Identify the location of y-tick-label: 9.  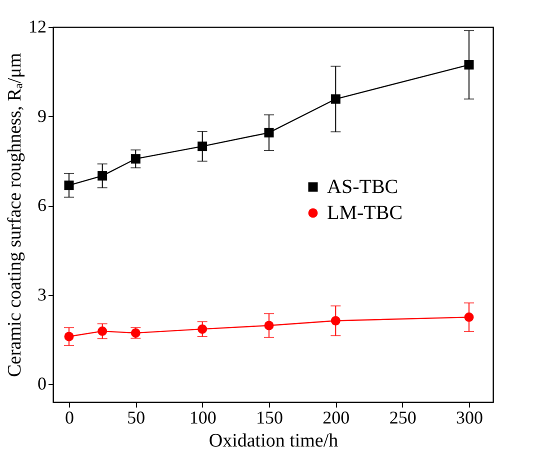
(42, 116).